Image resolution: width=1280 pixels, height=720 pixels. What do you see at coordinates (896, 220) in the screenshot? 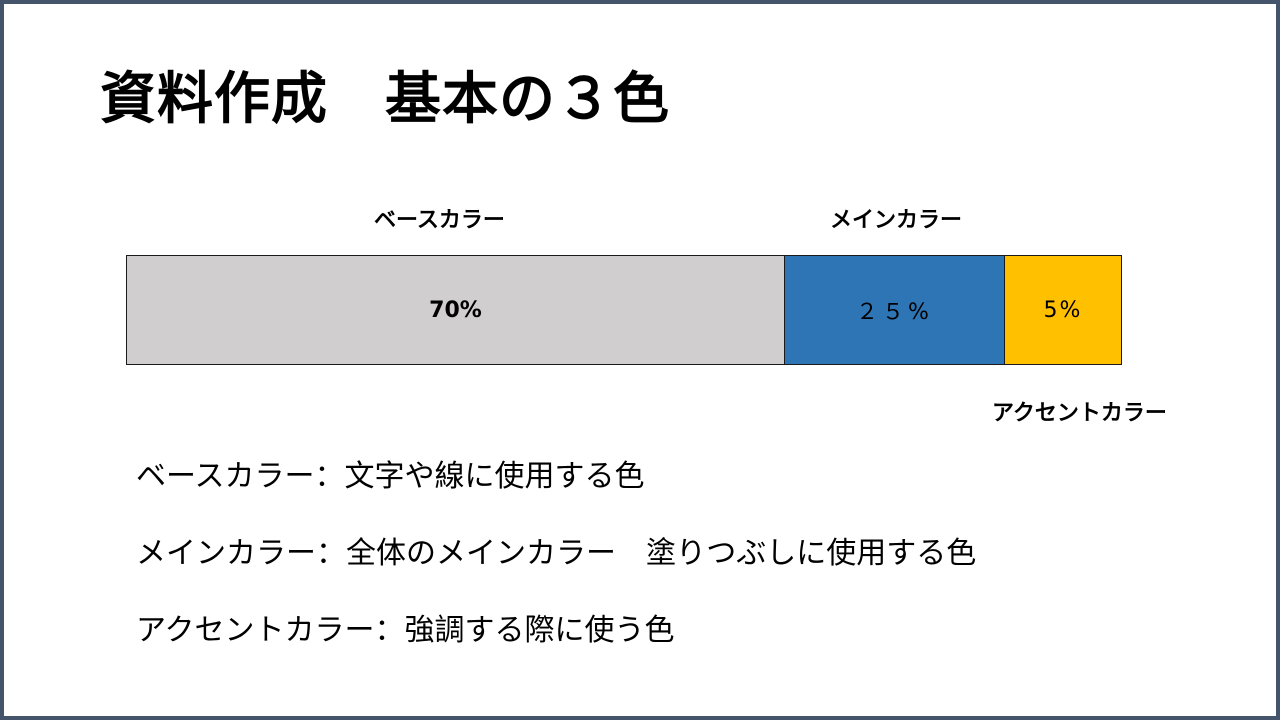
I see `main-color-label: メインカラー` at bounding box center [896, 220].